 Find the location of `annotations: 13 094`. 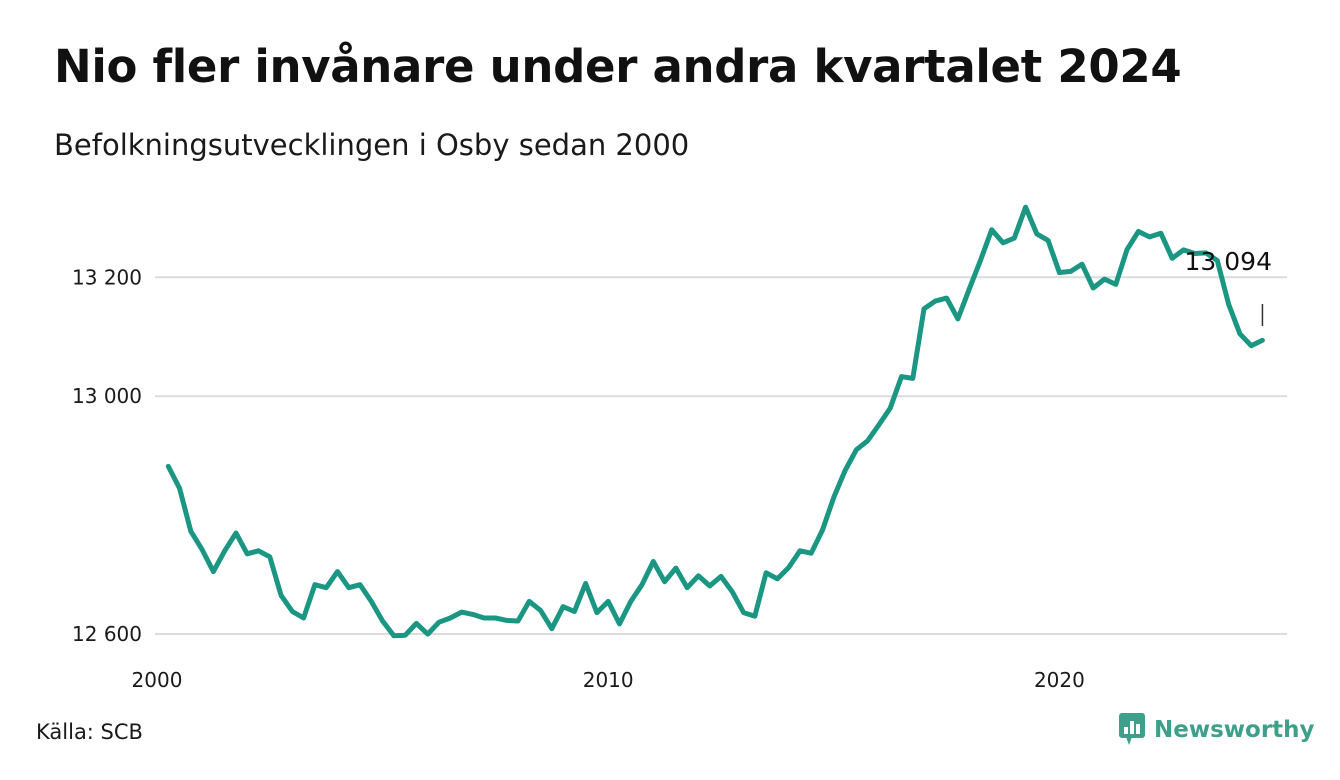

annotations: 13 094 is located at coordinates (1228, 286).